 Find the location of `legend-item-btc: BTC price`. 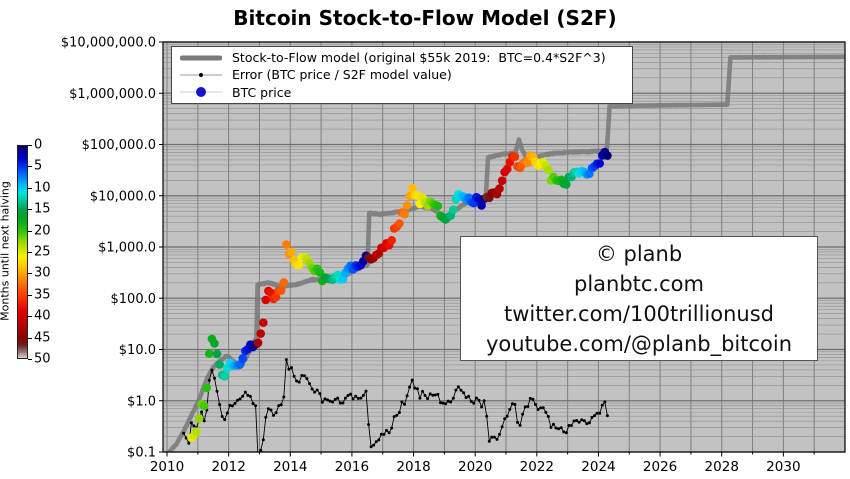

legend-item-btc: BTC price is located at coordinates (402, 92).